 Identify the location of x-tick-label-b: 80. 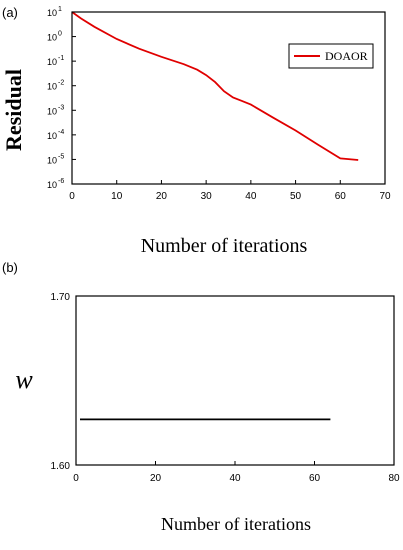
(394, 478).